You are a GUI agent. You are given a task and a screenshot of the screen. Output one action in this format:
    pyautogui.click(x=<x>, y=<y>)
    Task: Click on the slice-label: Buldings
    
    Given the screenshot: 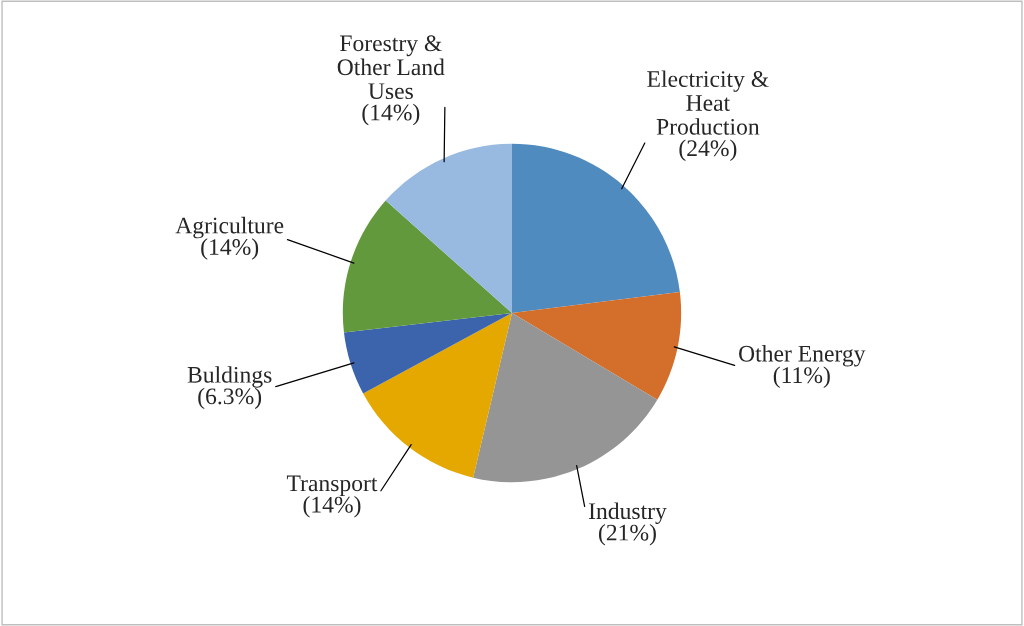 What is the action you would take?
    pyautogui.click(x=229, y=377)
    